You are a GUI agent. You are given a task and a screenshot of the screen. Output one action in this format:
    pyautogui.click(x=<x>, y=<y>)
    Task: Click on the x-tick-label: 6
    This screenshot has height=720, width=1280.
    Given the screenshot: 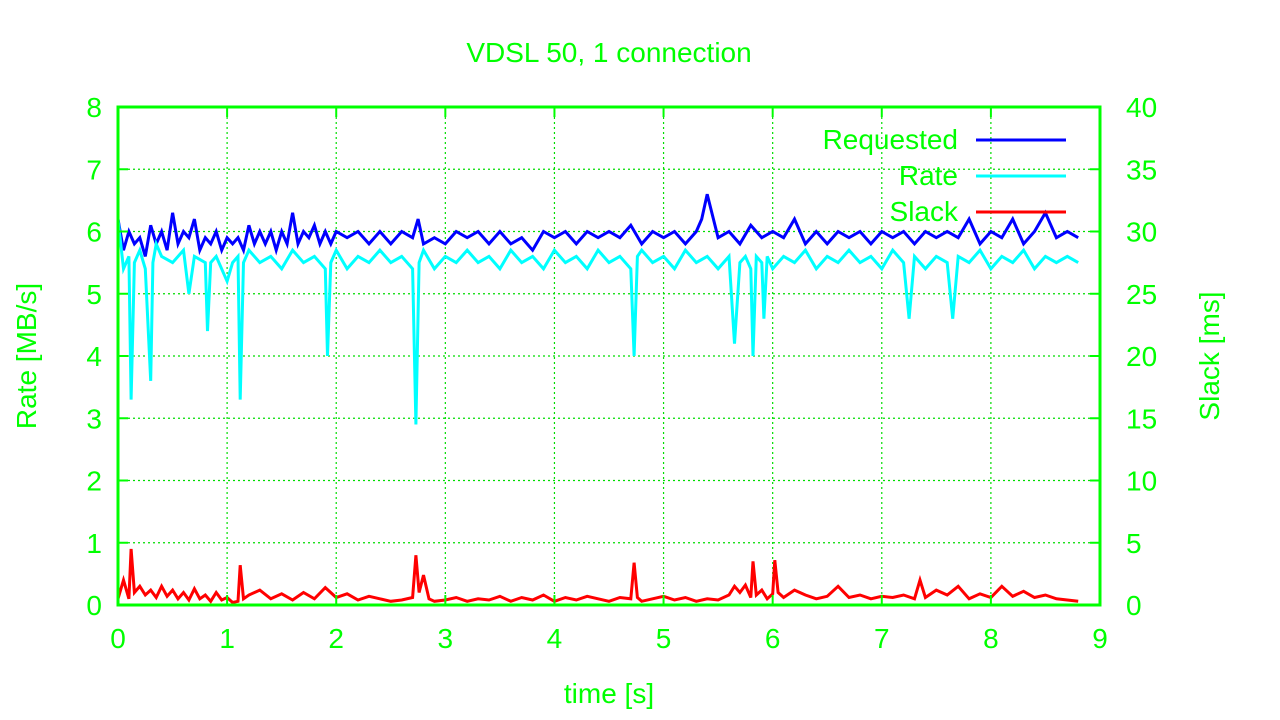 What is the action you would take?
    pyautogui.click(x=773, y=638)
    